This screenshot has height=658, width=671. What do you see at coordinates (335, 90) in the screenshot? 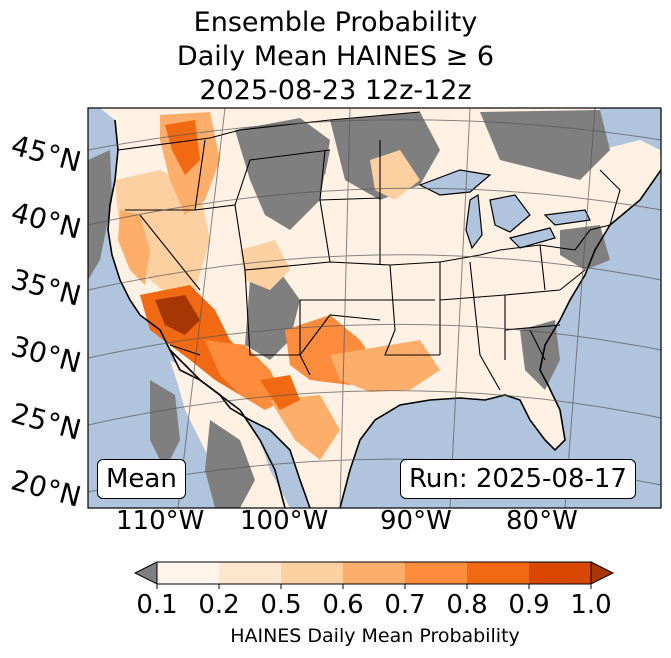
I see `title-line-3: 2025-08-23 12z-12z` at bounding box center [335, 90].